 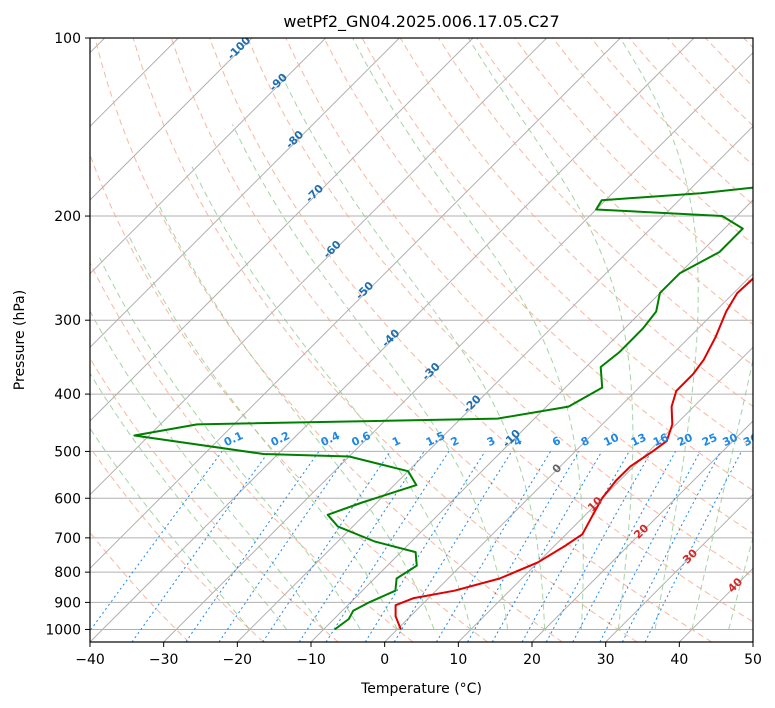 I want to click on x-tick-label: 30, so click(x=606, y=660).